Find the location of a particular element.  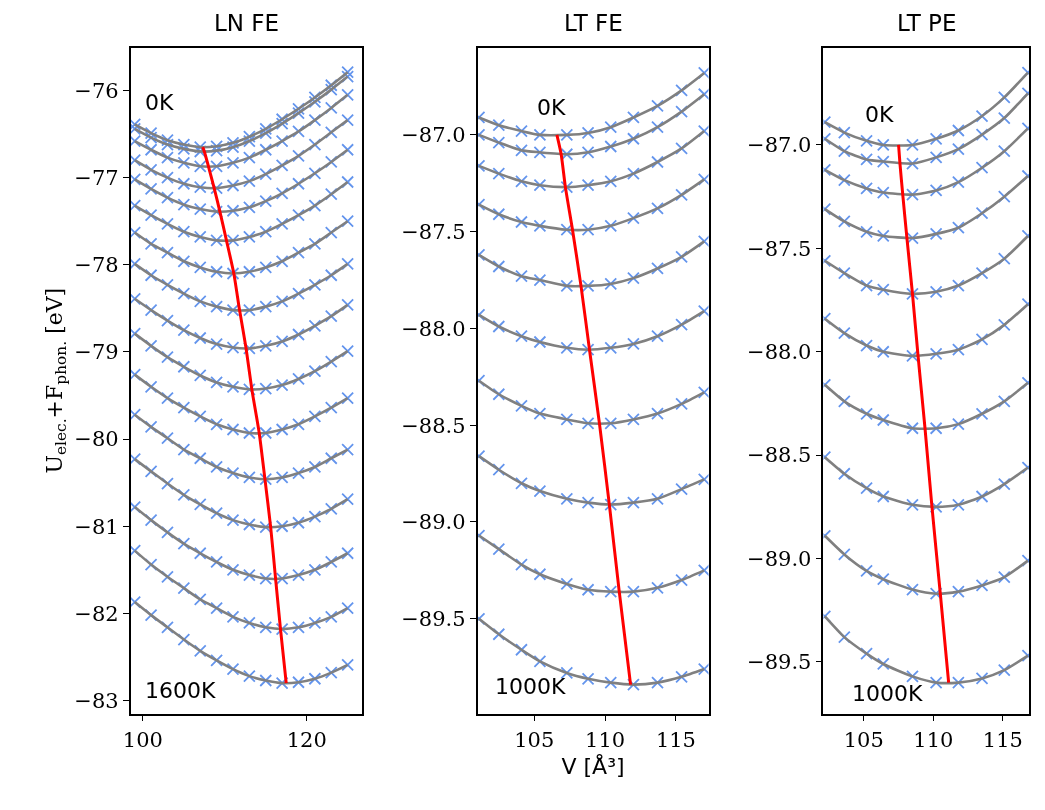

chart-title: LT FE is located at coordinates (593, 23).